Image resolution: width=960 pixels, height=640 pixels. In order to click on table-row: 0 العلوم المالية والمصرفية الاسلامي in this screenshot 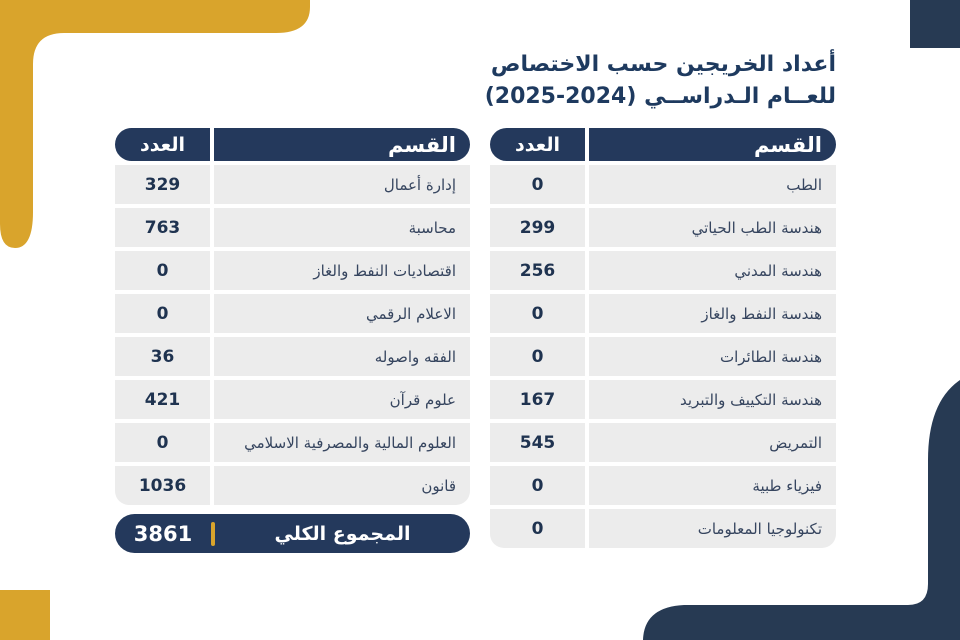, I will do `click(292, 442)`.